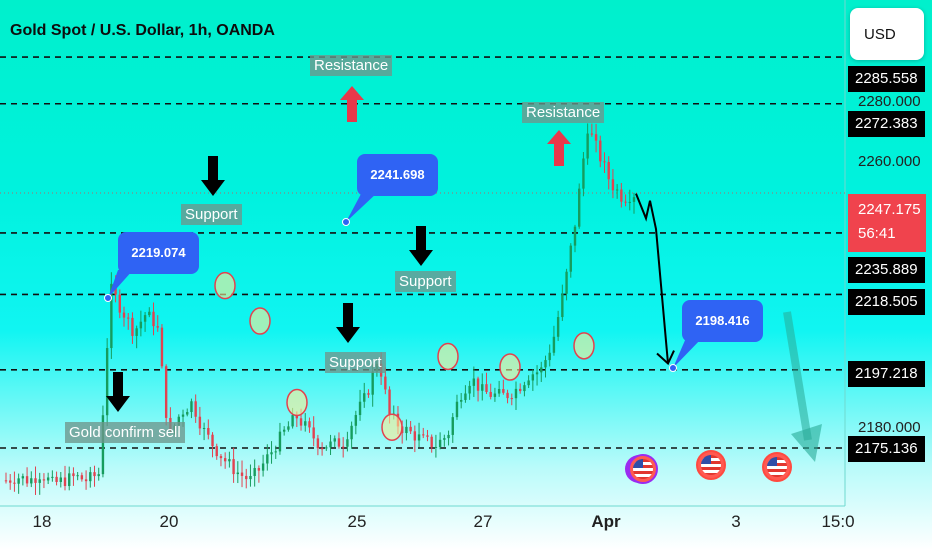 The width and height of the screenshot is (932, 550). I want to click on current-price-tag: 2247.175 56:41, so click(887, 223).